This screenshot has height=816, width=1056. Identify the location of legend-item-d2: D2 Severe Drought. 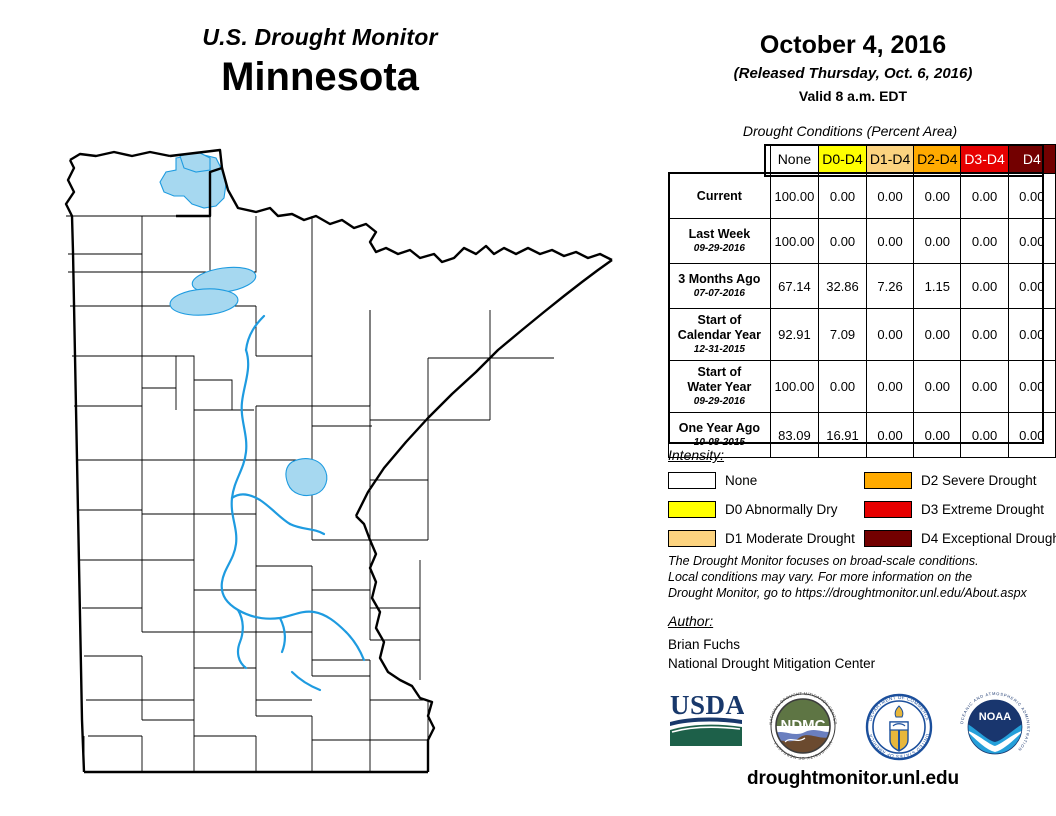
(960, 480).